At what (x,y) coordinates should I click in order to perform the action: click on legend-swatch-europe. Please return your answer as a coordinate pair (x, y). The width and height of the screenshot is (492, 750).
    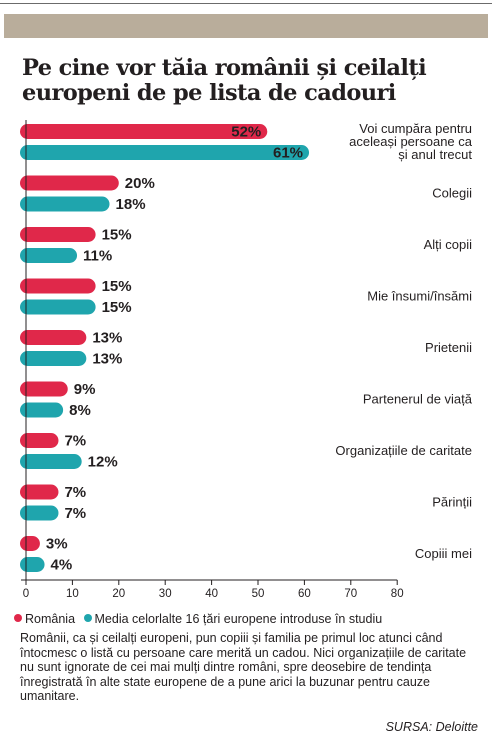
    Looking at the image, I should click on (87, 618).